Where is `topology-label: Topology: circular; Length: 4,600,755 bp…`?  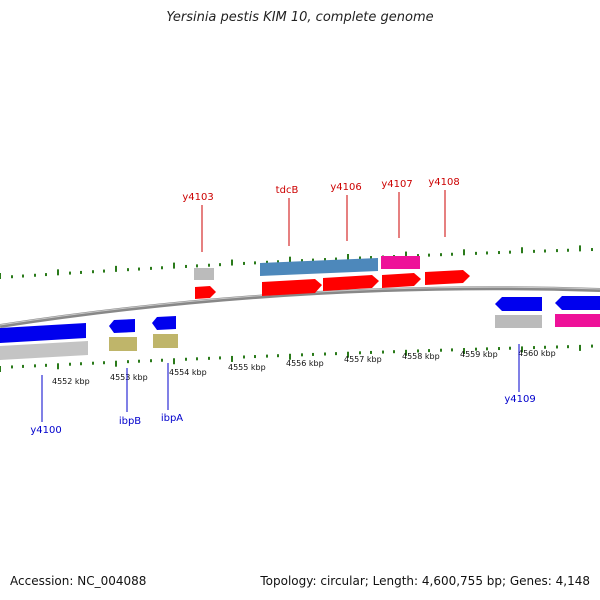 topology-label: Topology: circular; Length: 4,600,755 bp… is located at coordinates (425, 581).